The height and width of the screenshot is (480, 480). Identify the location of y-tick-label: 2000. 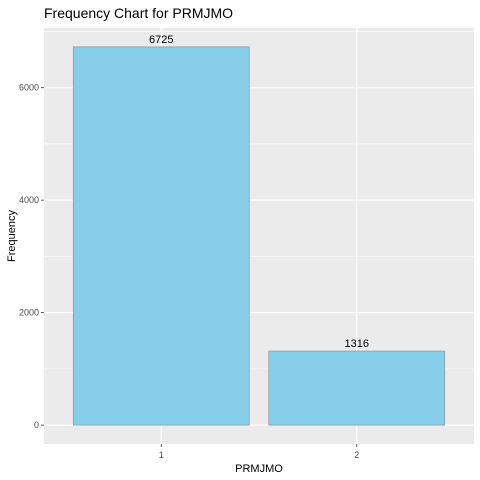
(29, 313).